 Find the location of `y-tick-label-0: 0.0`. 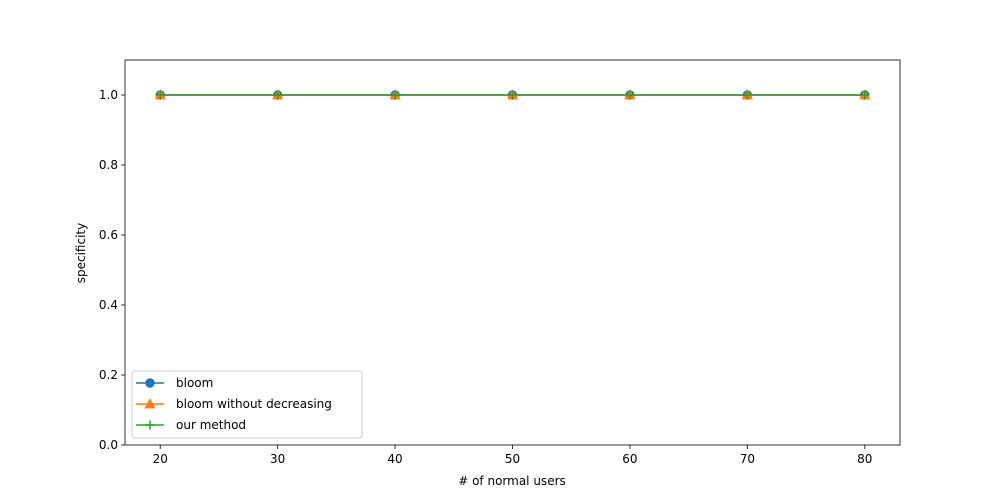

y-tick-label-0: 0.0 is located at coordinates (108, 445).